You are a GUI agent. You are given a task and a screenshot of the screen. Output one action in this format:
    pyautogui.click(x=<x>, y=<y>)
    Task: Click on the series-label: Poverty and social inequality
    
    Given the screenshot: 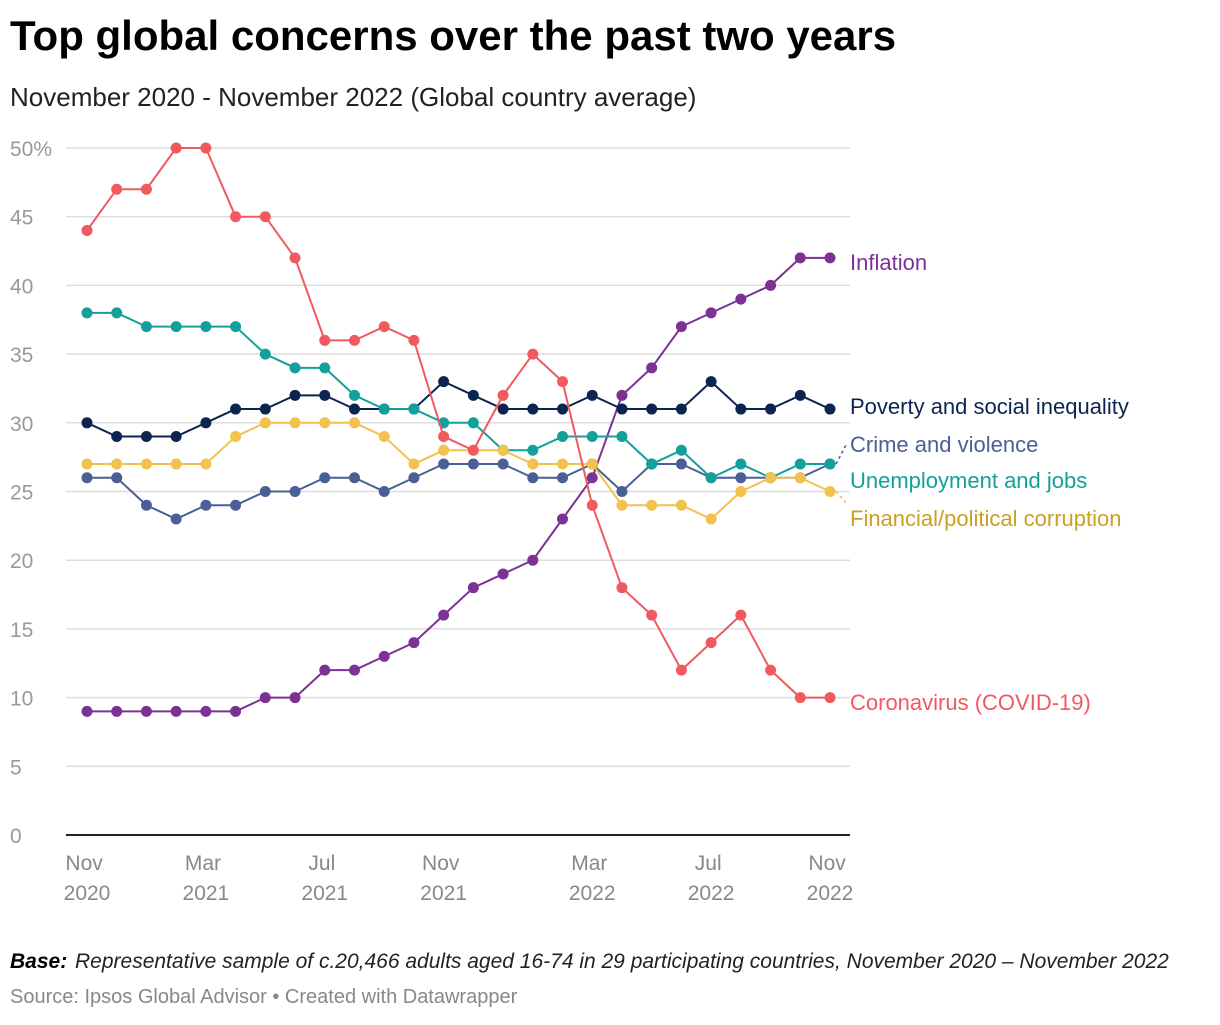 What is the action you would take?
    pyautogui.click(x=989, y=406)
    